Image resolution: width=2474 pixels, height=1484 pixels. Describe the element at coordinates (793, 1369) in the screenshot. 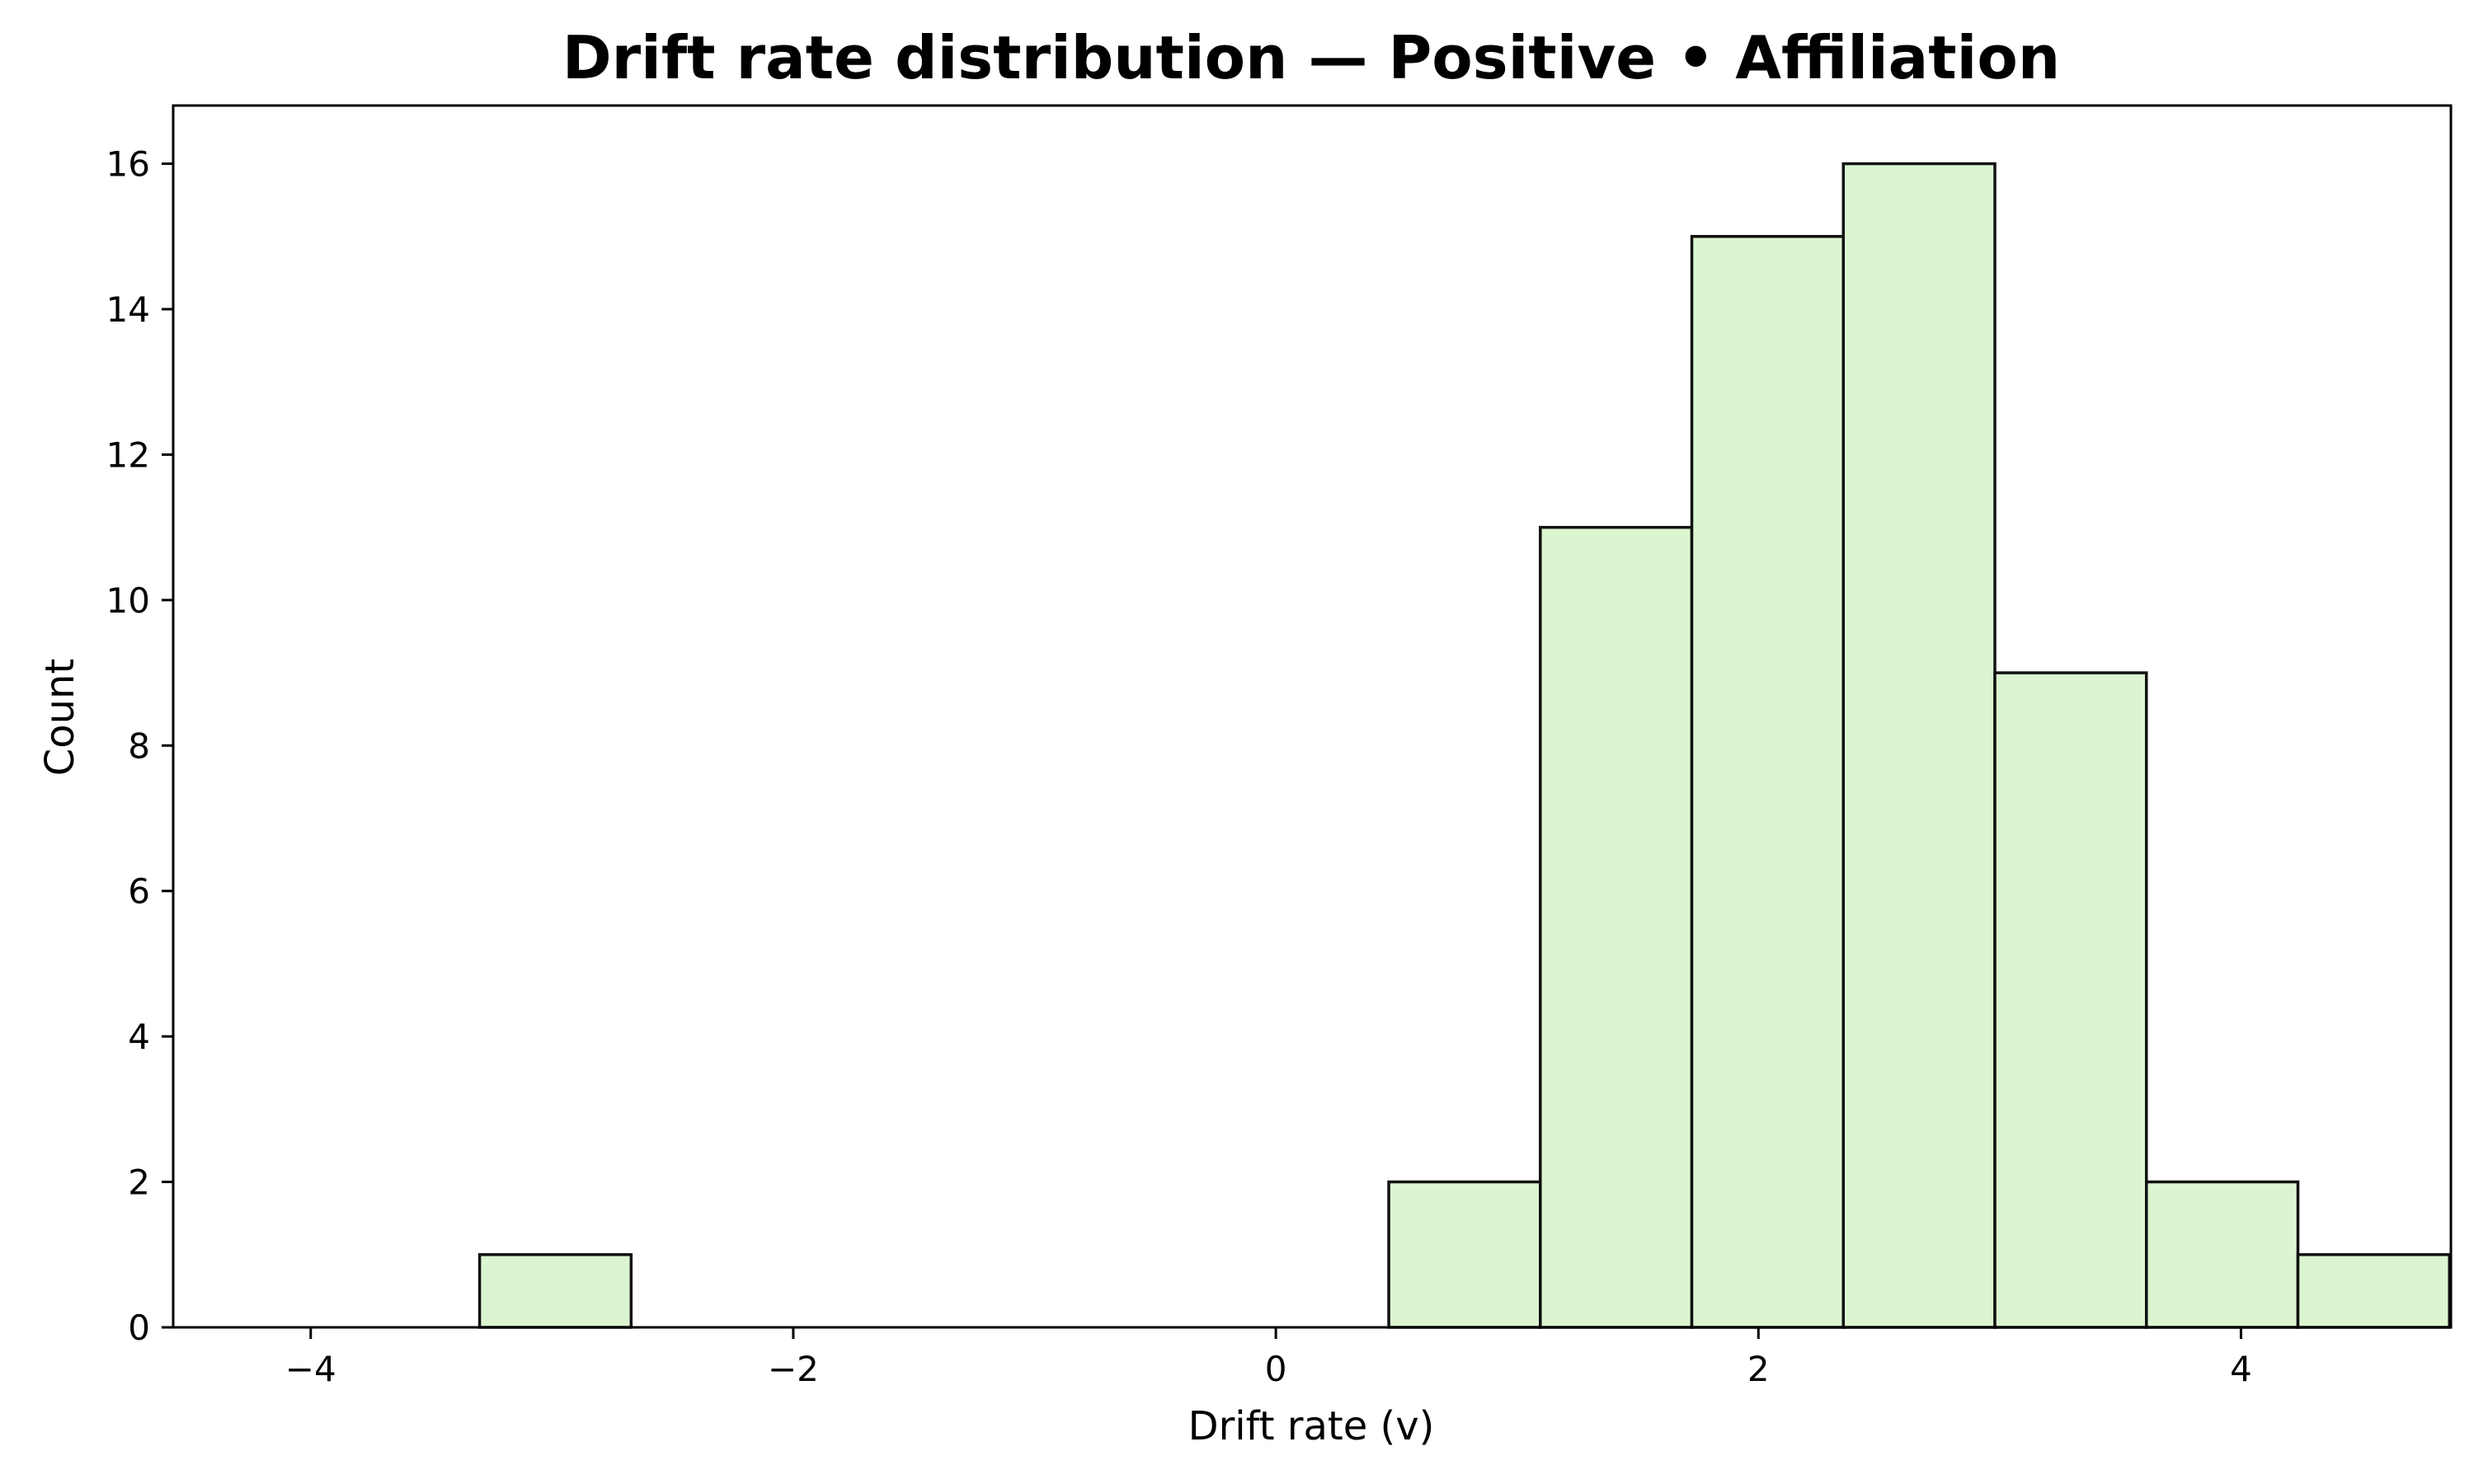

I see `x-tick-label: −2` at that location.